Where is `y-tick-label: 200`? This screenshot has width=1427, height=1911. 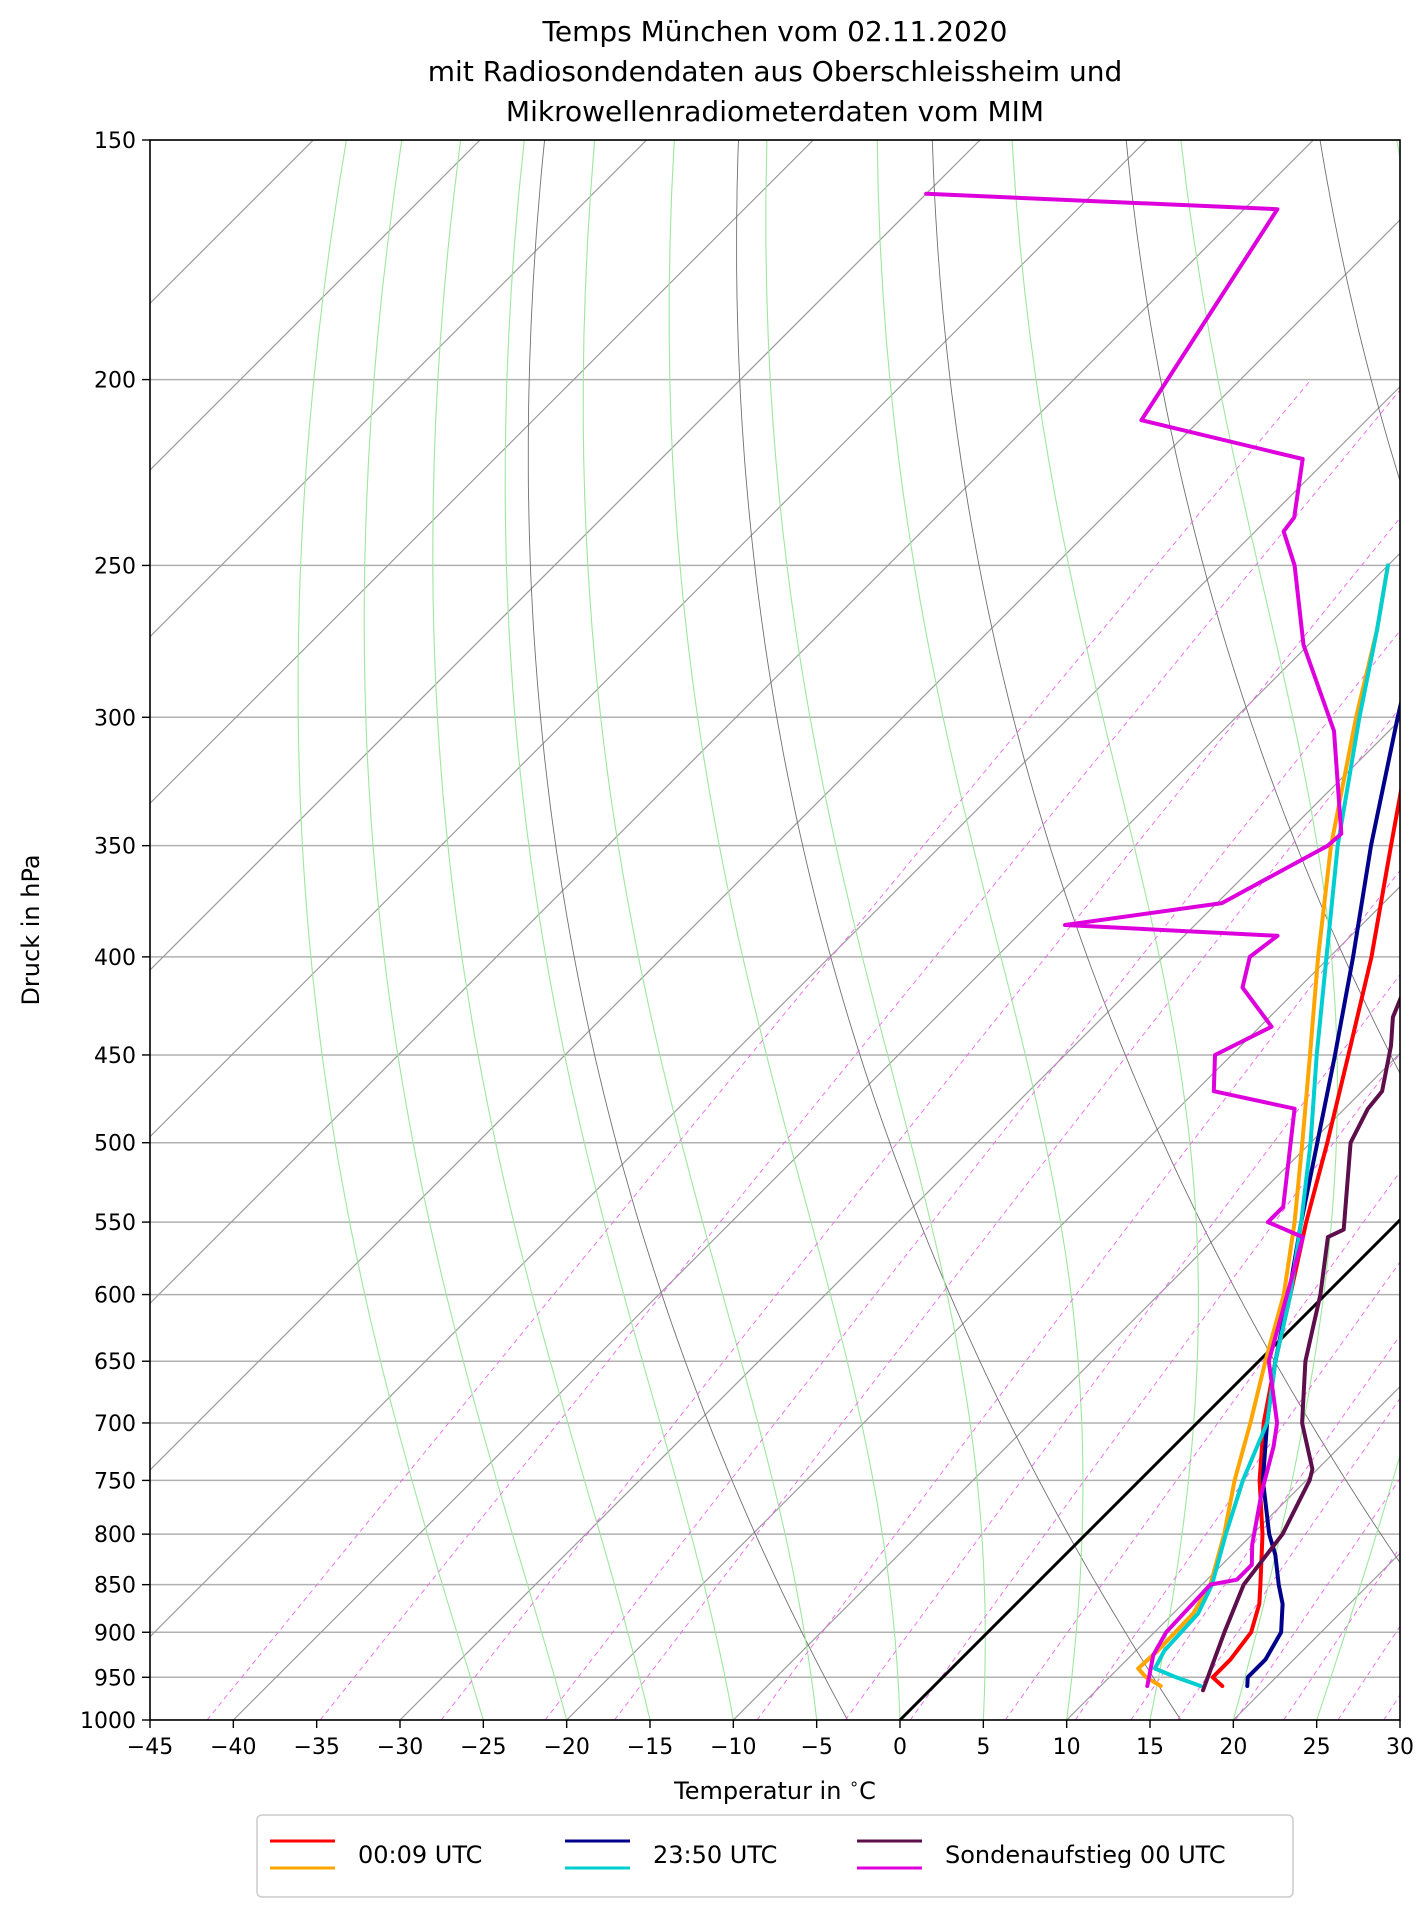 y-tick-label: 200 is located at coordinates (115, 381).